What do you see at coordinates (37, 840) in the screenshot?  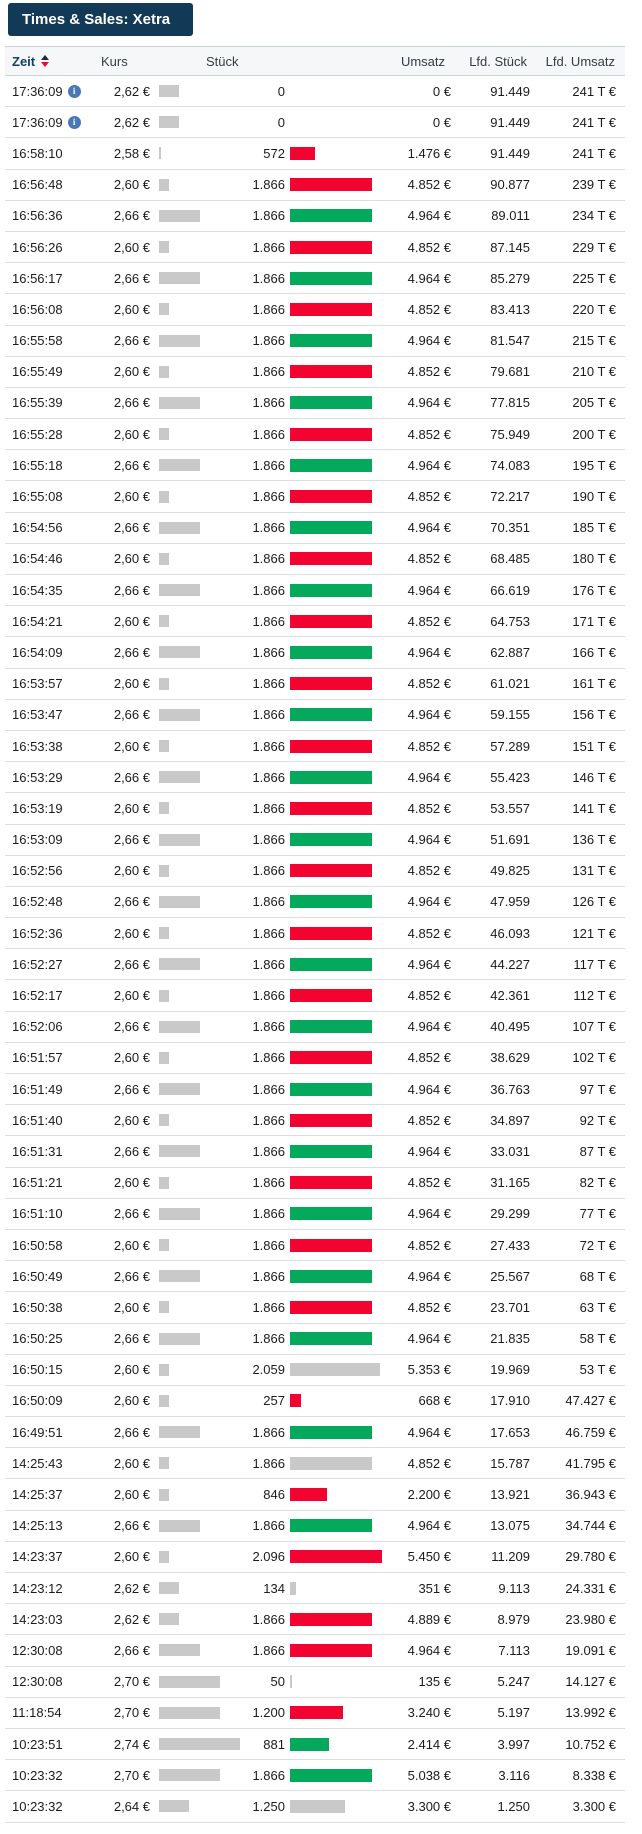 I see `trade-time: 16:53:09` at bounding box center [37, 840].